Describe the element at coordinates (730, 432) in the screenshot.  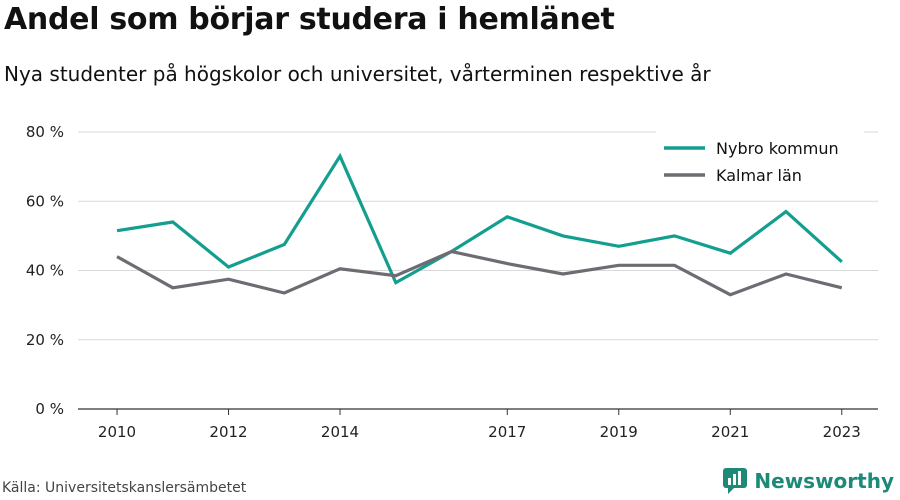
I see `x-tick-label: 2021` at that location.